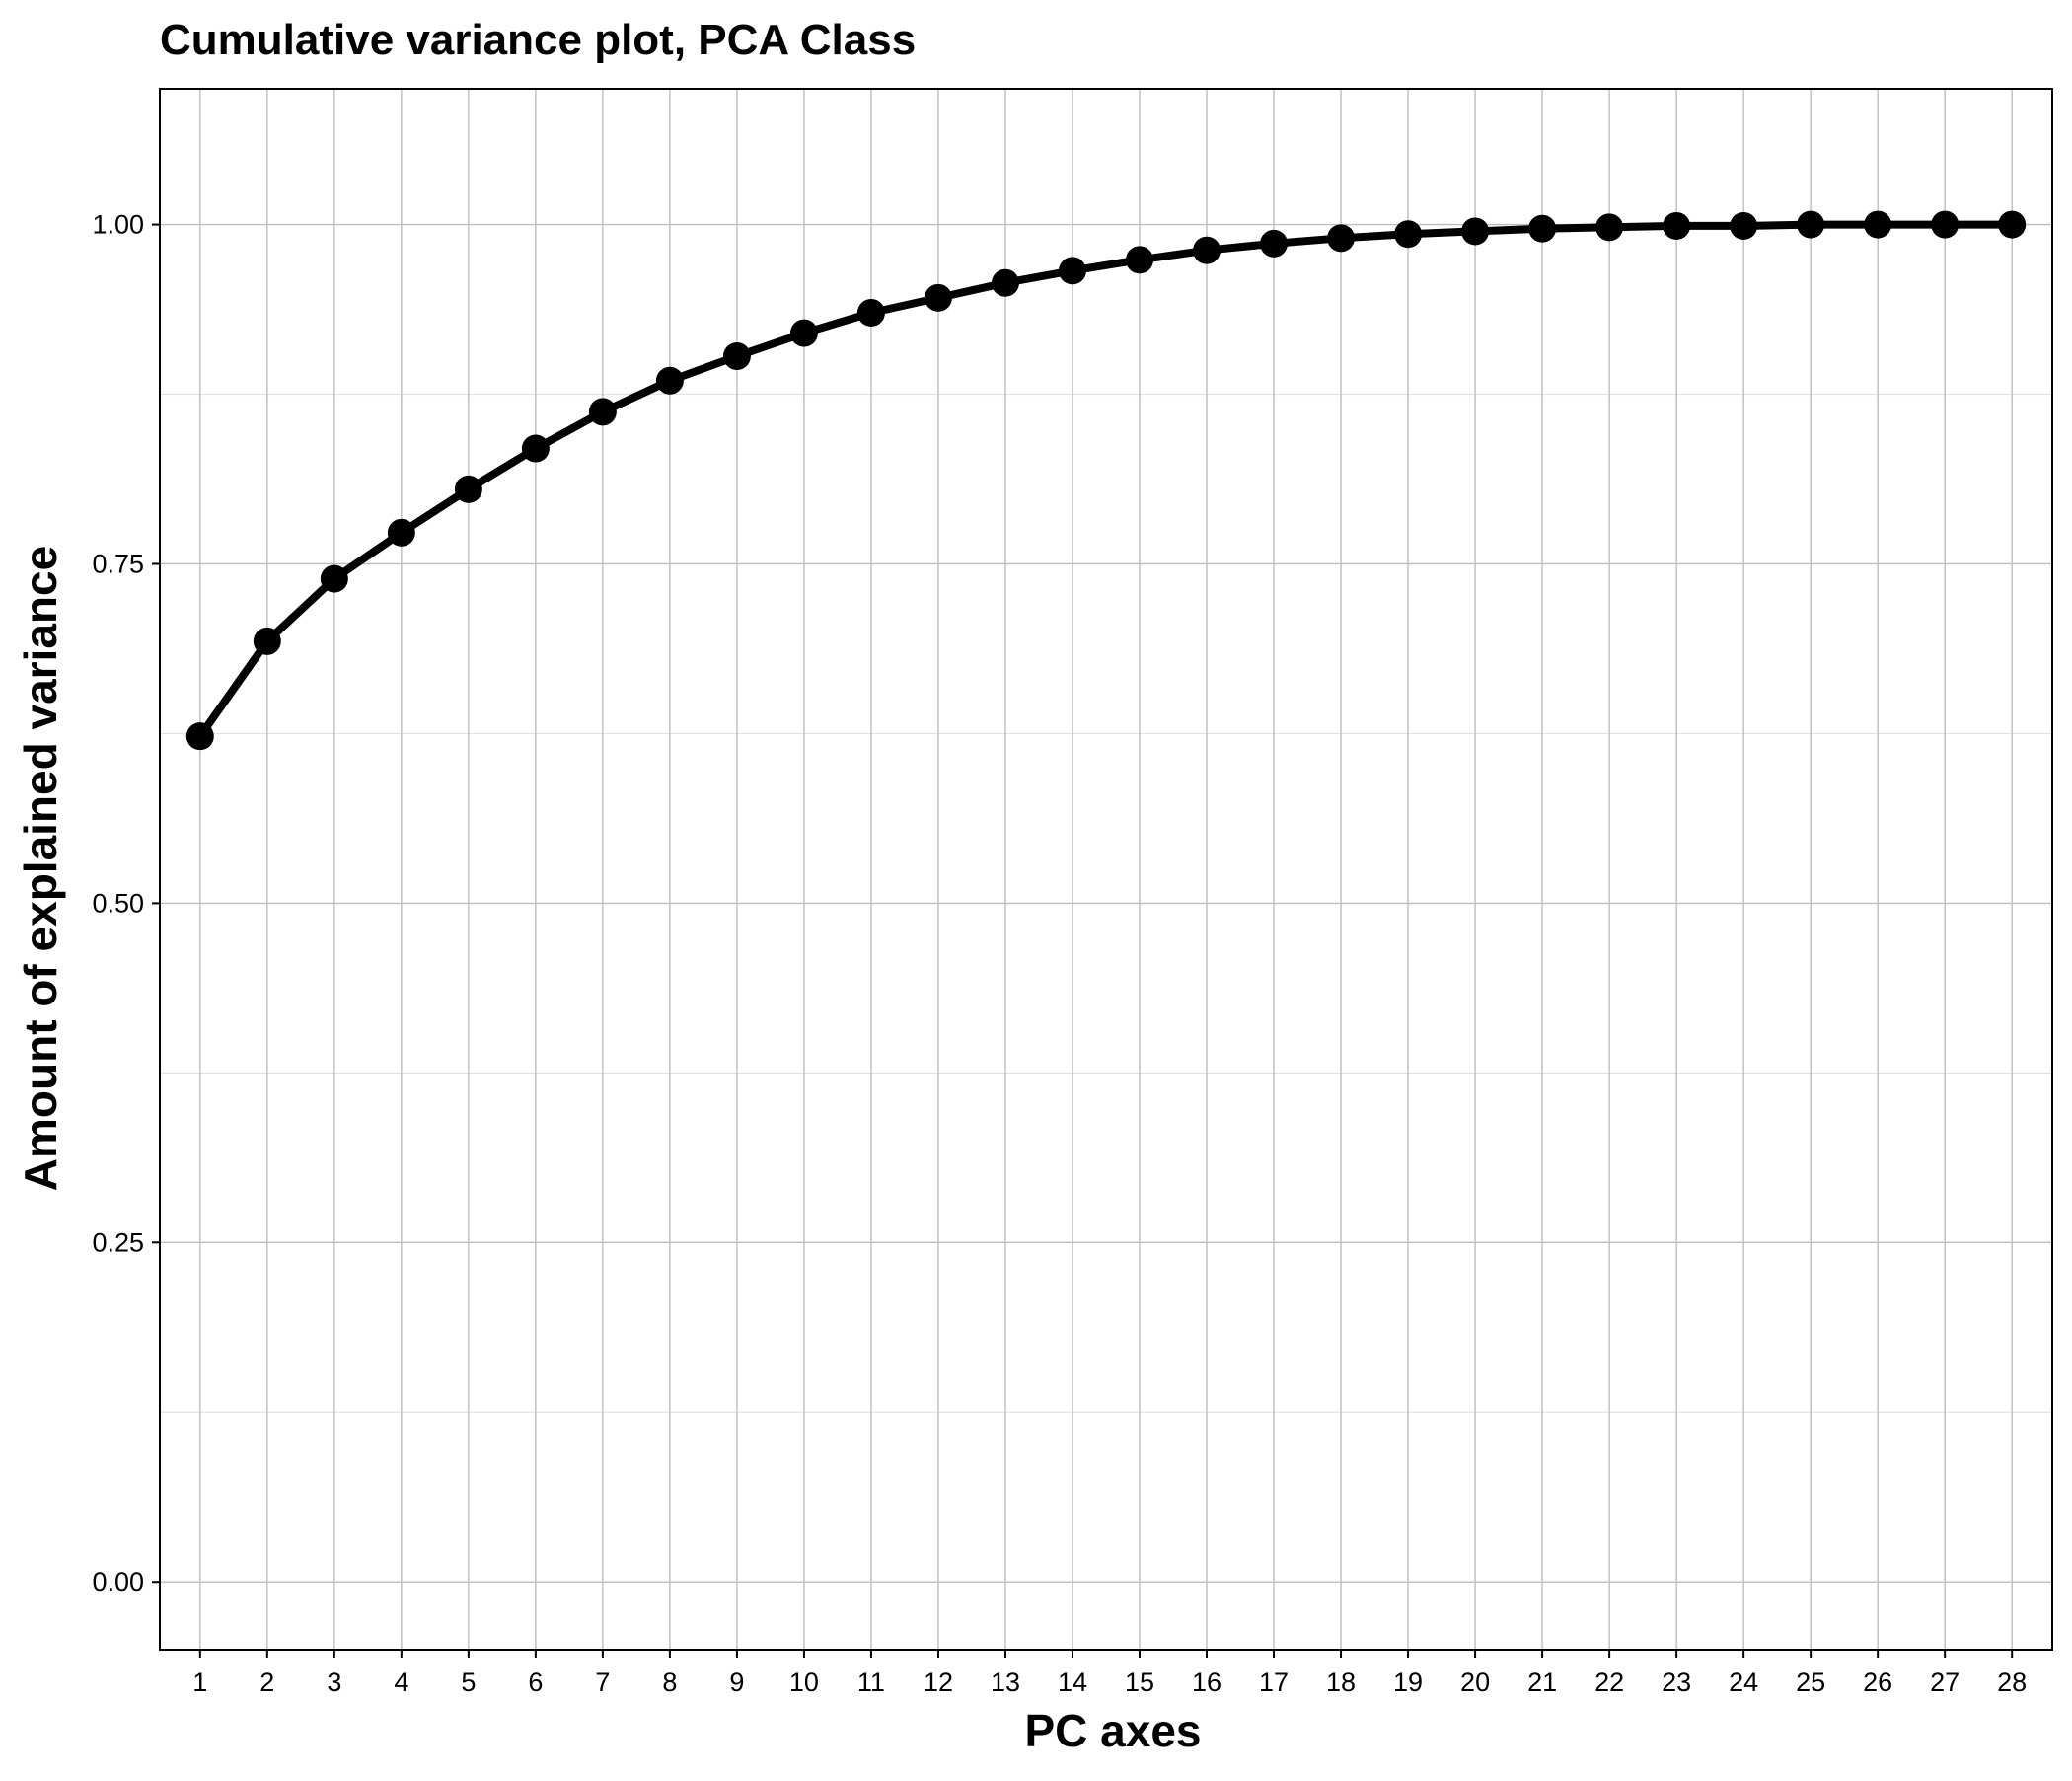 Image resolution: width=2072 pixels, height=1781 pixels. Describe the element at coordinates (1811, 1683) in the screenshot. I see `x-tick-label: 25` at that location.